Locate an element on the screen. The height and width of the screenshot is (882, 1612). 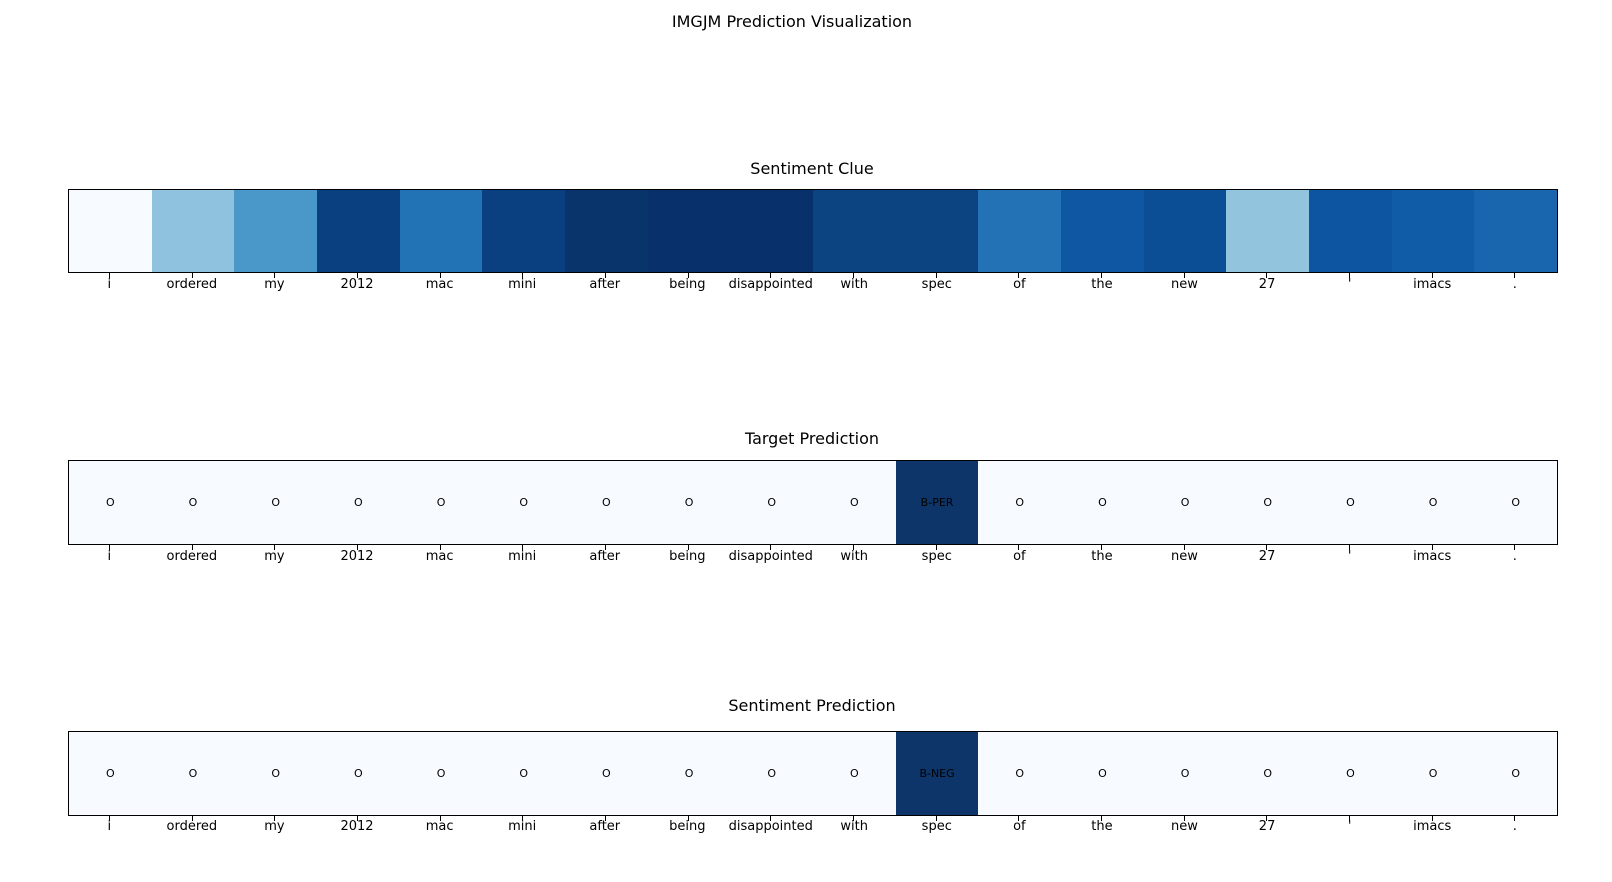
heatmap-row is located at coordinates (813, 231).